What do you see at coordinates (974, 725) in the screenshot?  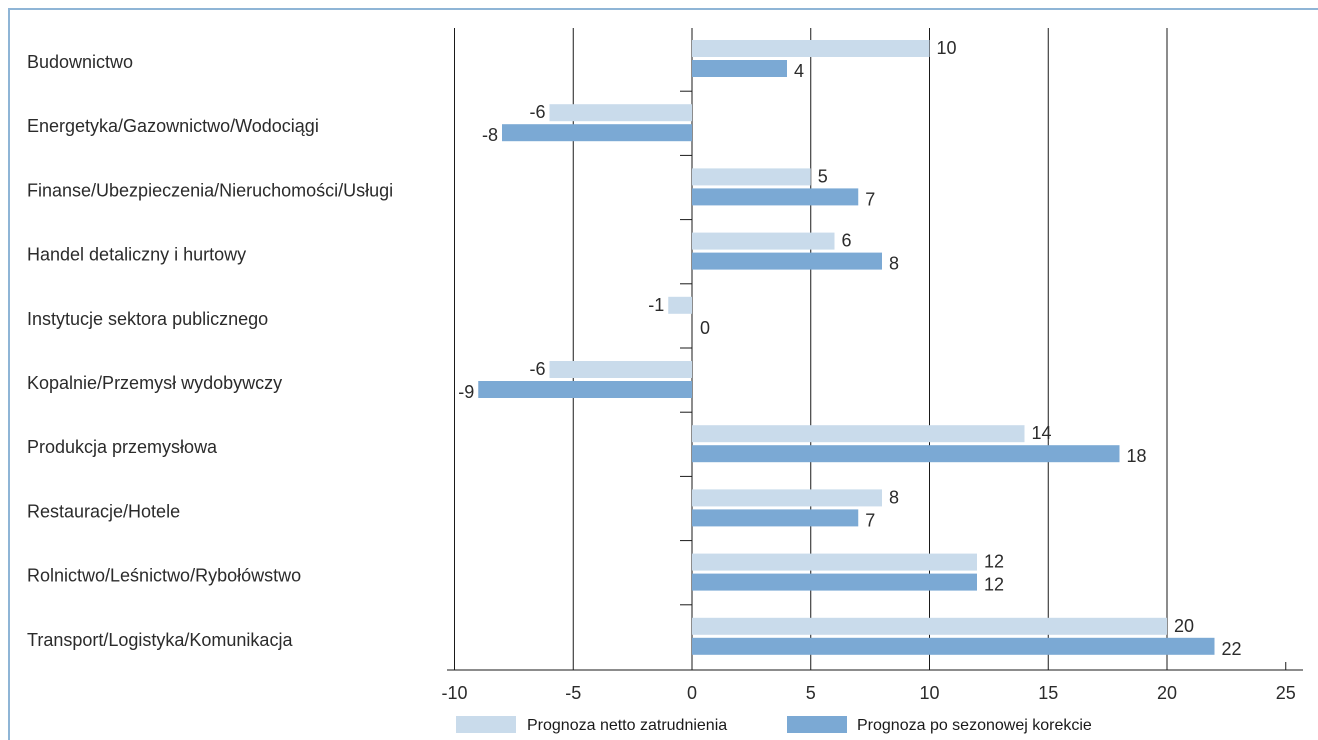 I see `legend-label-series-2: Prognoza po sezonowej korekcie` at bounding box center [974, 725].